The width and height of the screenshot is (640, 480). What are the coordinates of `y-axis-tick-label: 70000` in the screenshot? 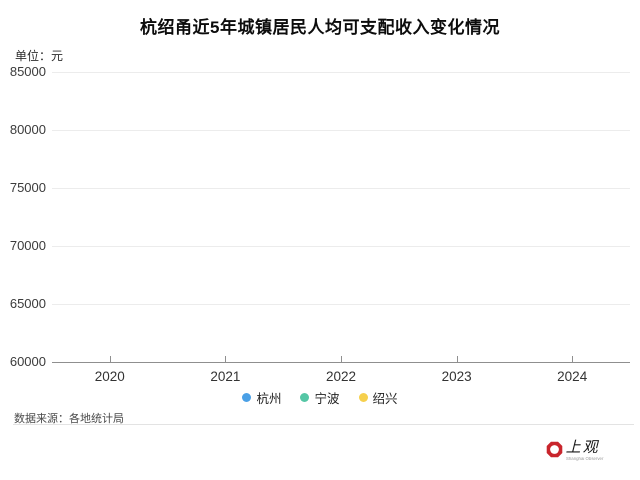 It's located at (27, 245).